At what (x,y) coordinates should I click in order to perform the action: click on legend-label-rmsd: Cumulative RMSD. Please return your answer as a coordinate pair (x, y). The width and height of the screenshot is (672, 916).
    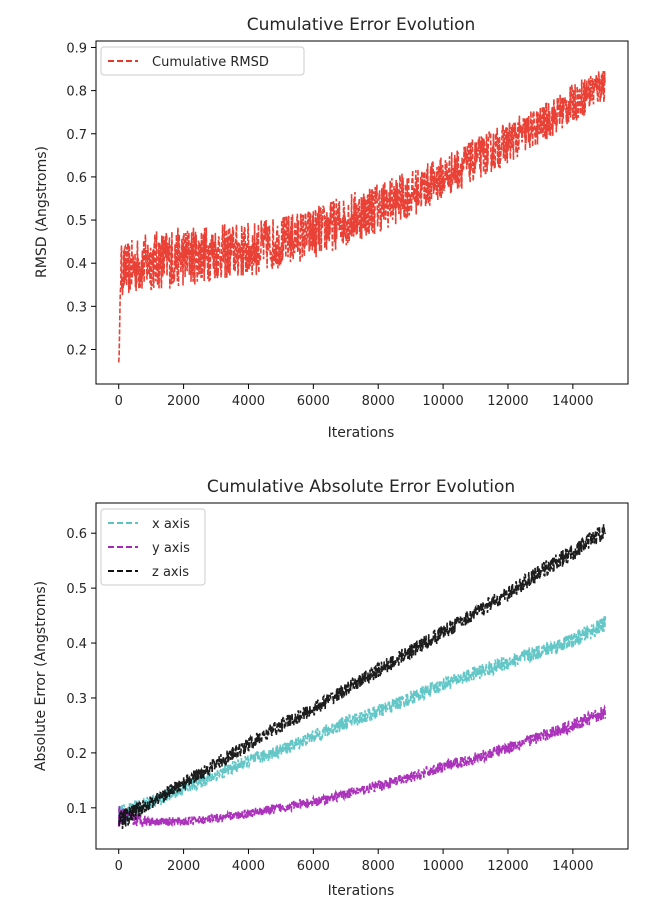
    Looking at the image, I should click on (210, 62).